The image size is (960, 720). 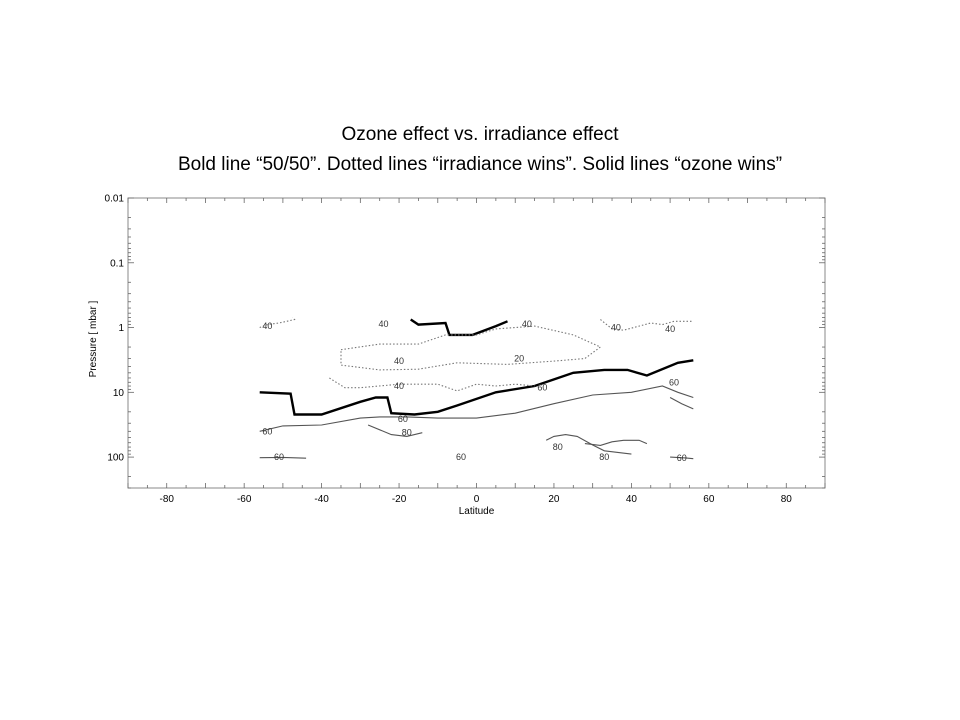 What do you see at coordinates (519, 358) in the screenshot?
I see `contour-label: 20` at bounding box center [519, 358].